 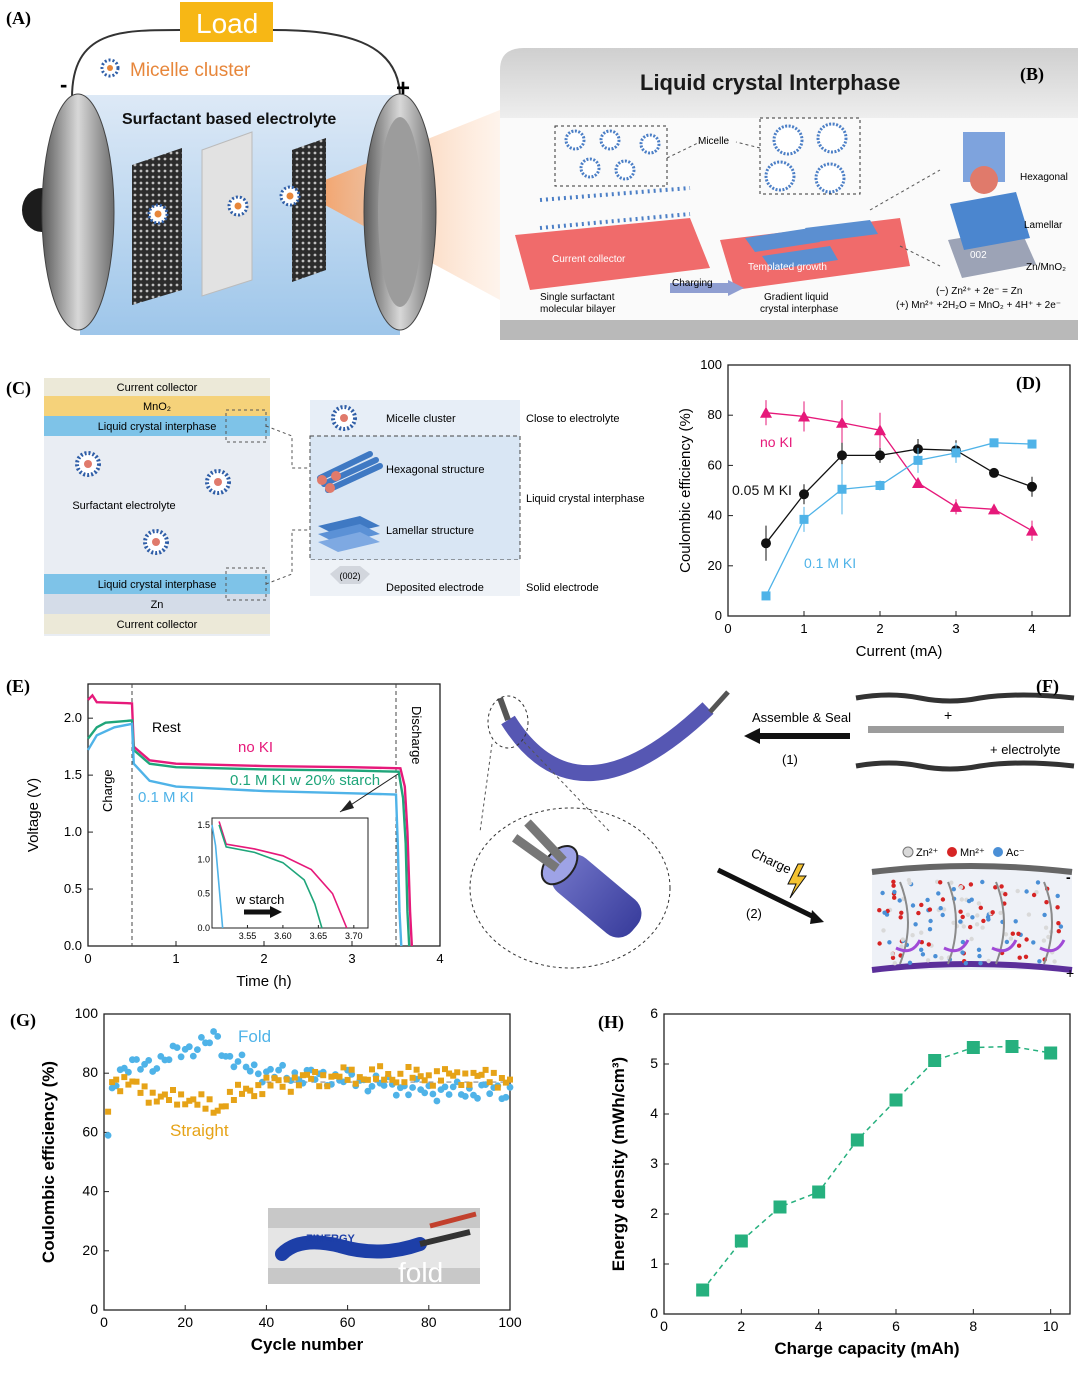 I want to click on y-tick-label: 1.0, so click(x=73, y=831).